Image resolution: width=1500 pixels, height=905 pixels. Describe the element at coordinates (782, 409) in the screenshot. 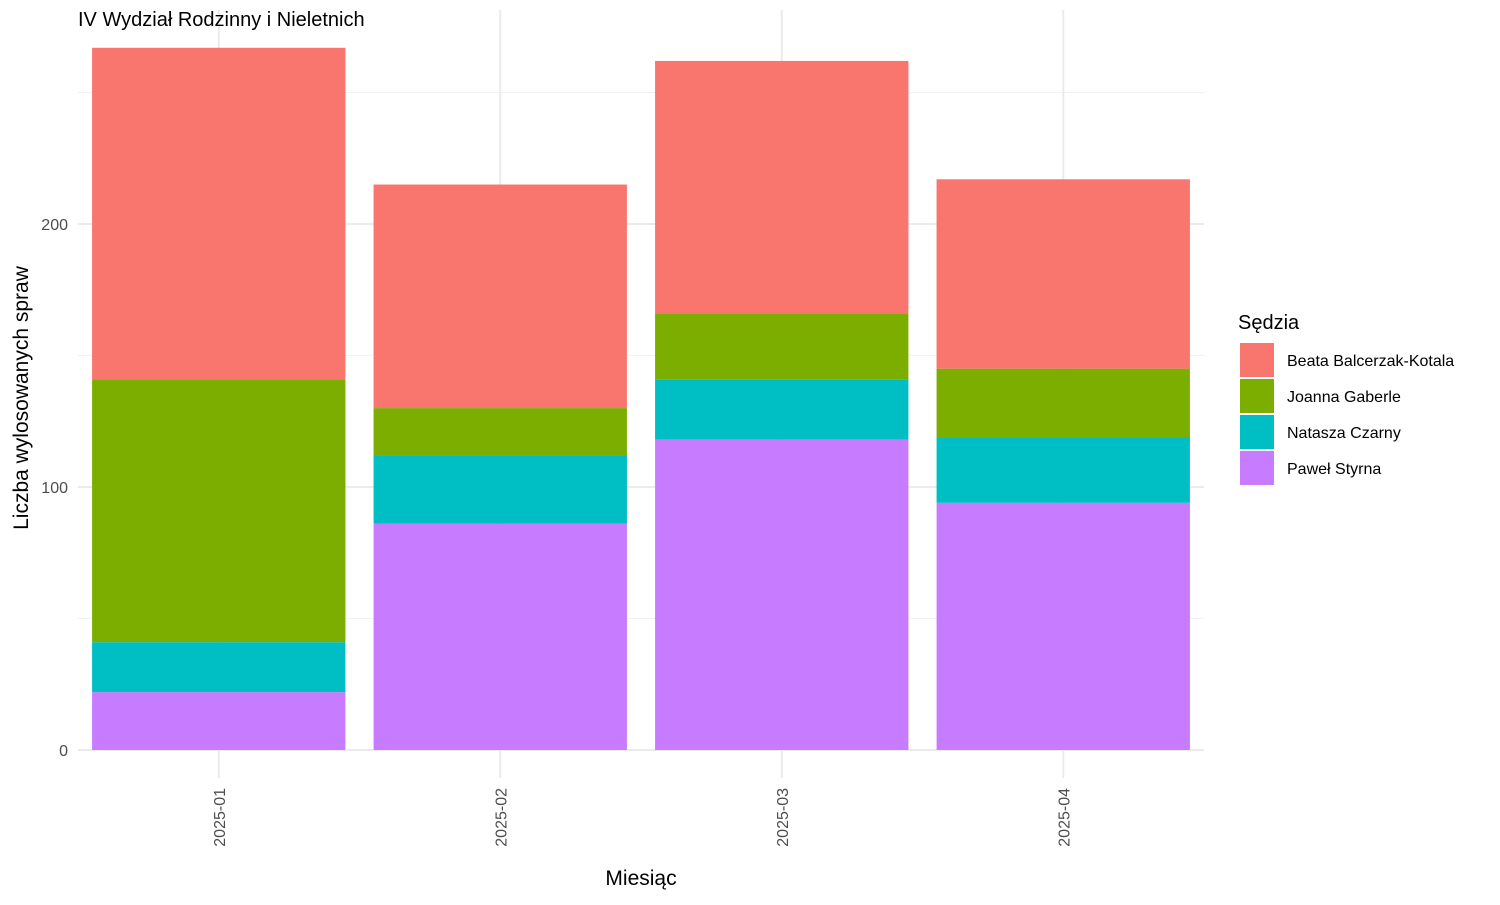

I see `bar-segment: Natasza Czarny 2025-03: 23` at that location.